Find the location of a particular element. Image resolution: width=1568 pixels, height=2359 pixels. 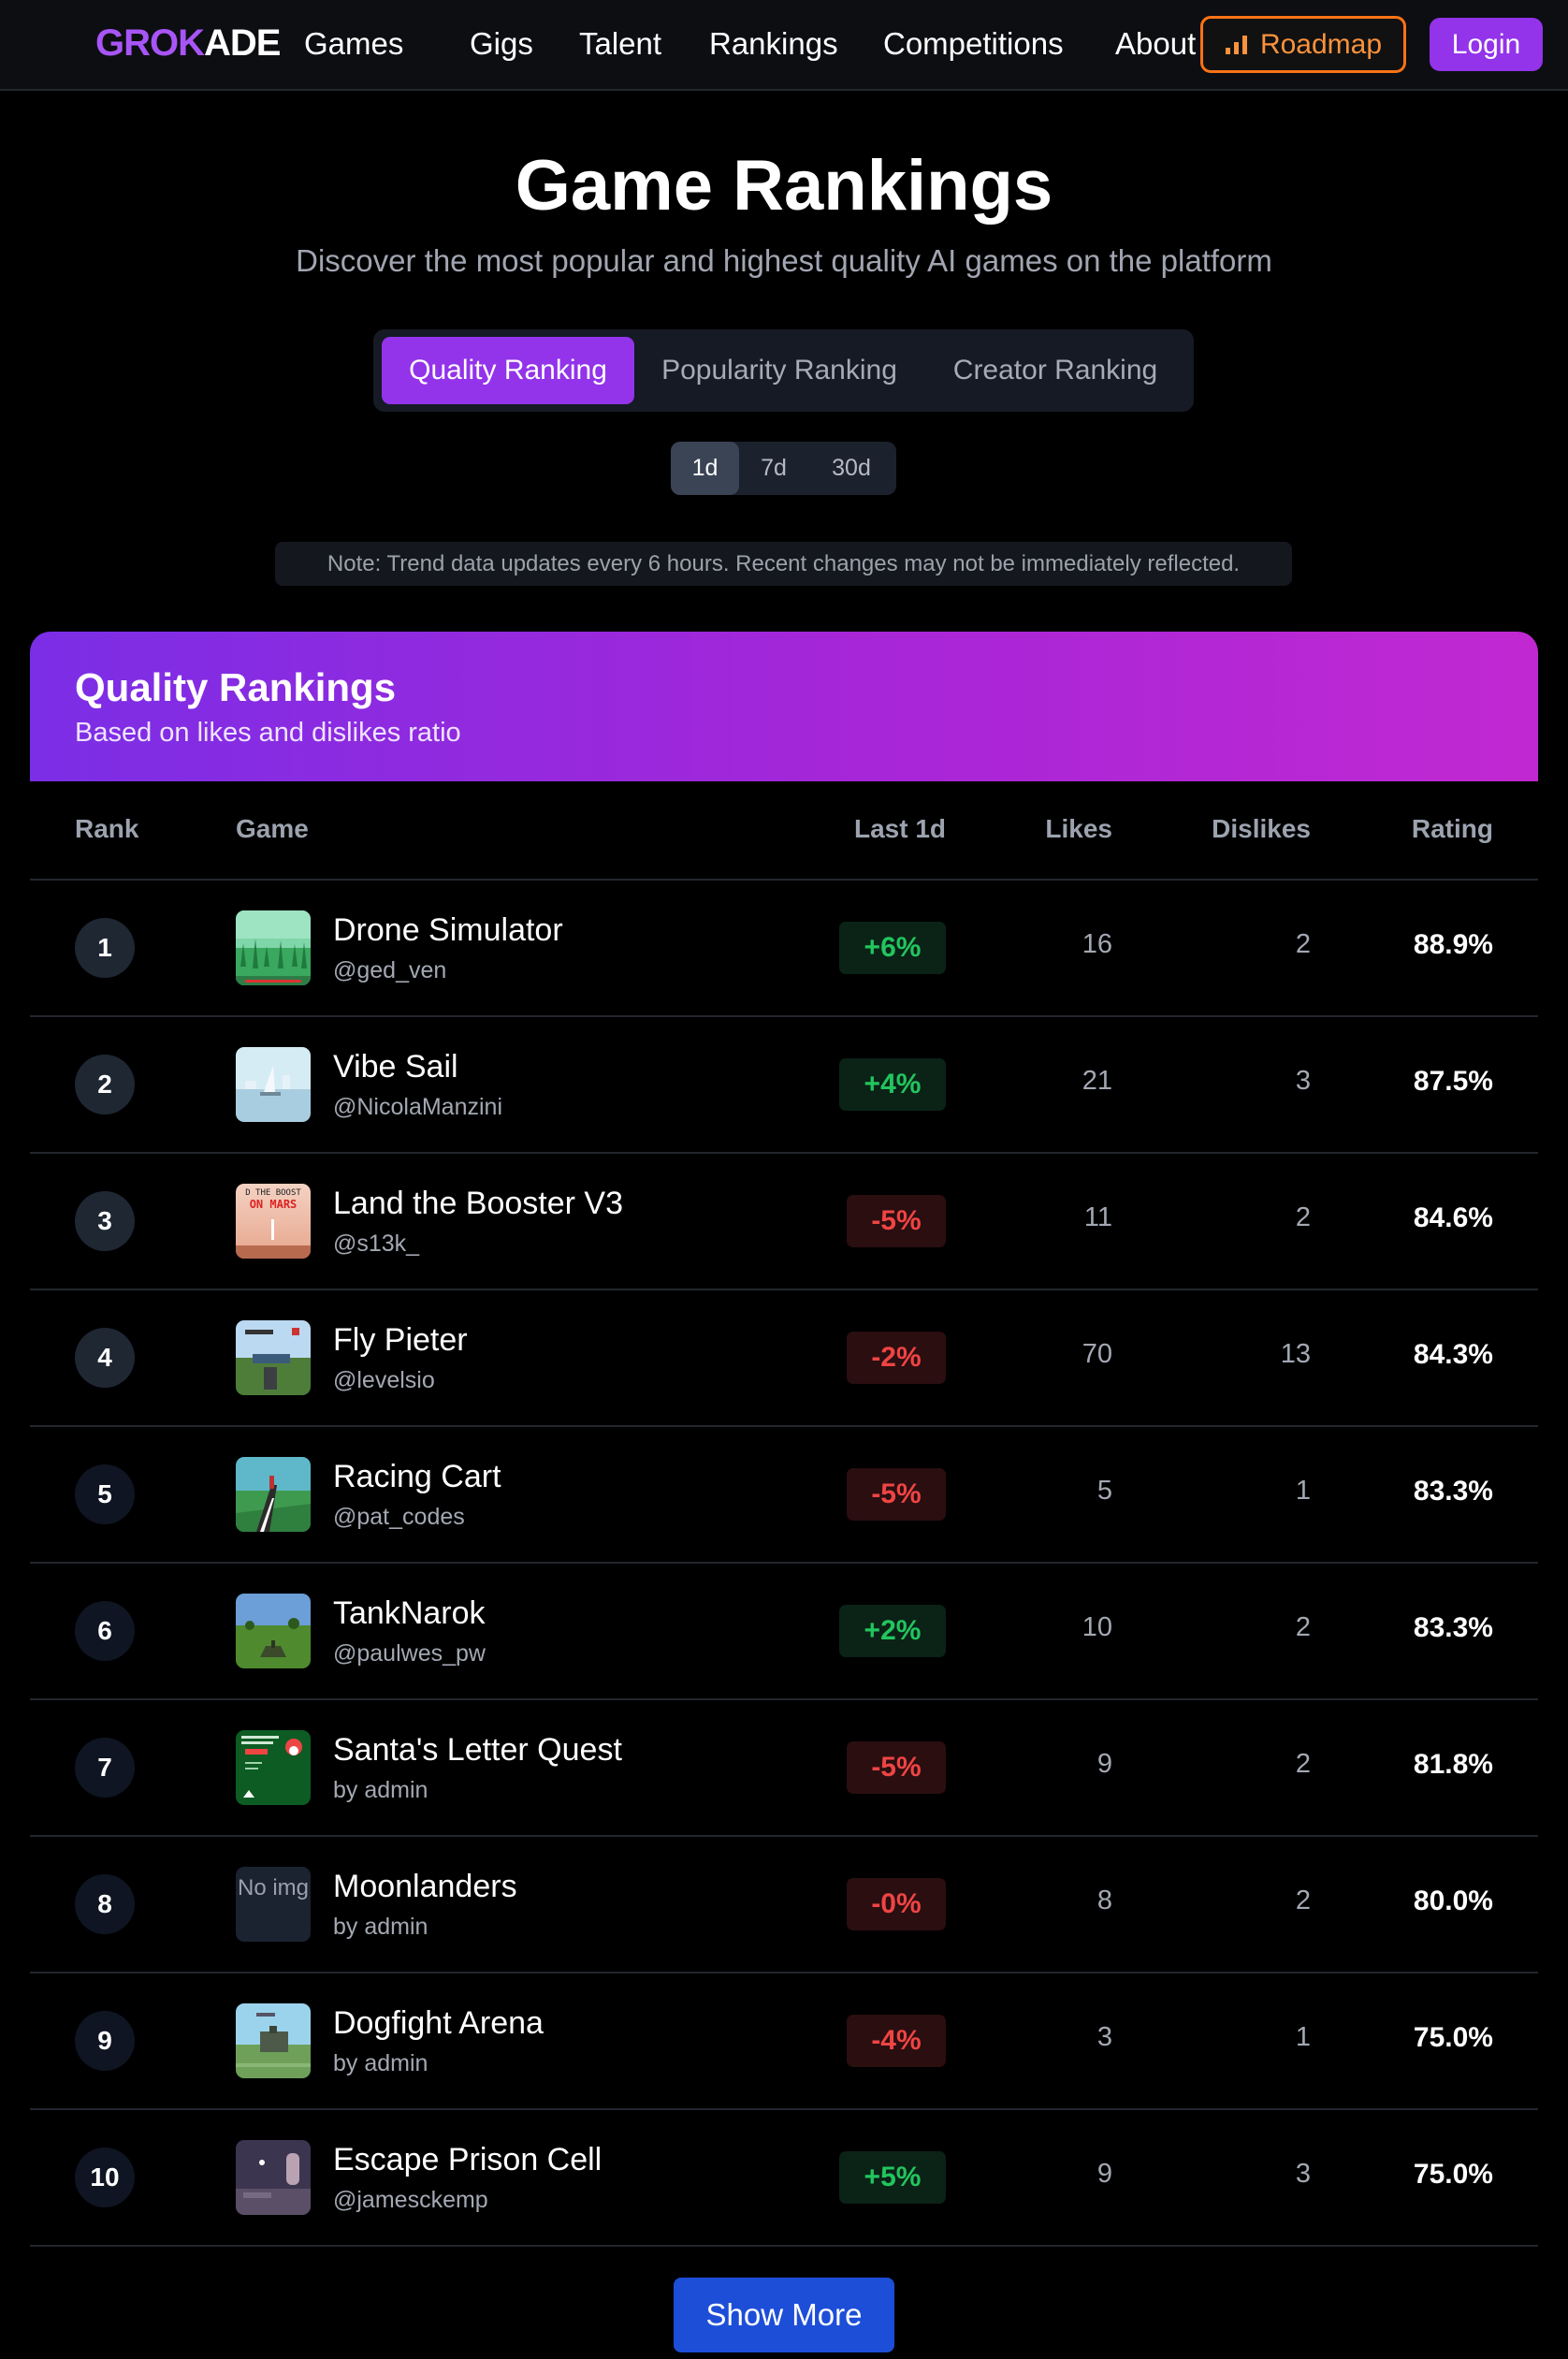

game-name: Drone Simulator is located at coordinates (448, 930).